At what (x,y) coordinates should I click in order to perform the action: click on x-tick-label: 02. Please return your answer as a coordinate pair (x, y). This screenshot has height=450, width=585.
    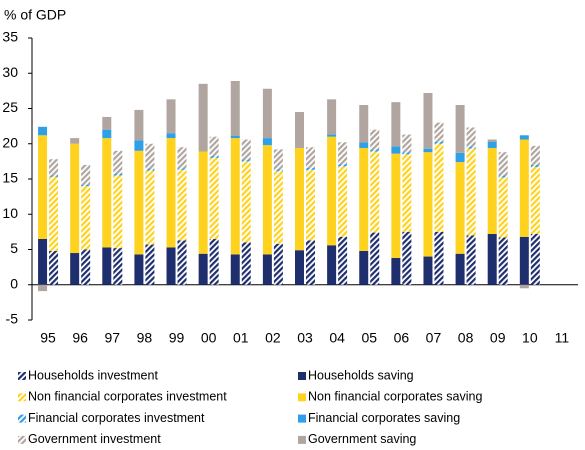
    Looking at the image, I should click on (273, 338).